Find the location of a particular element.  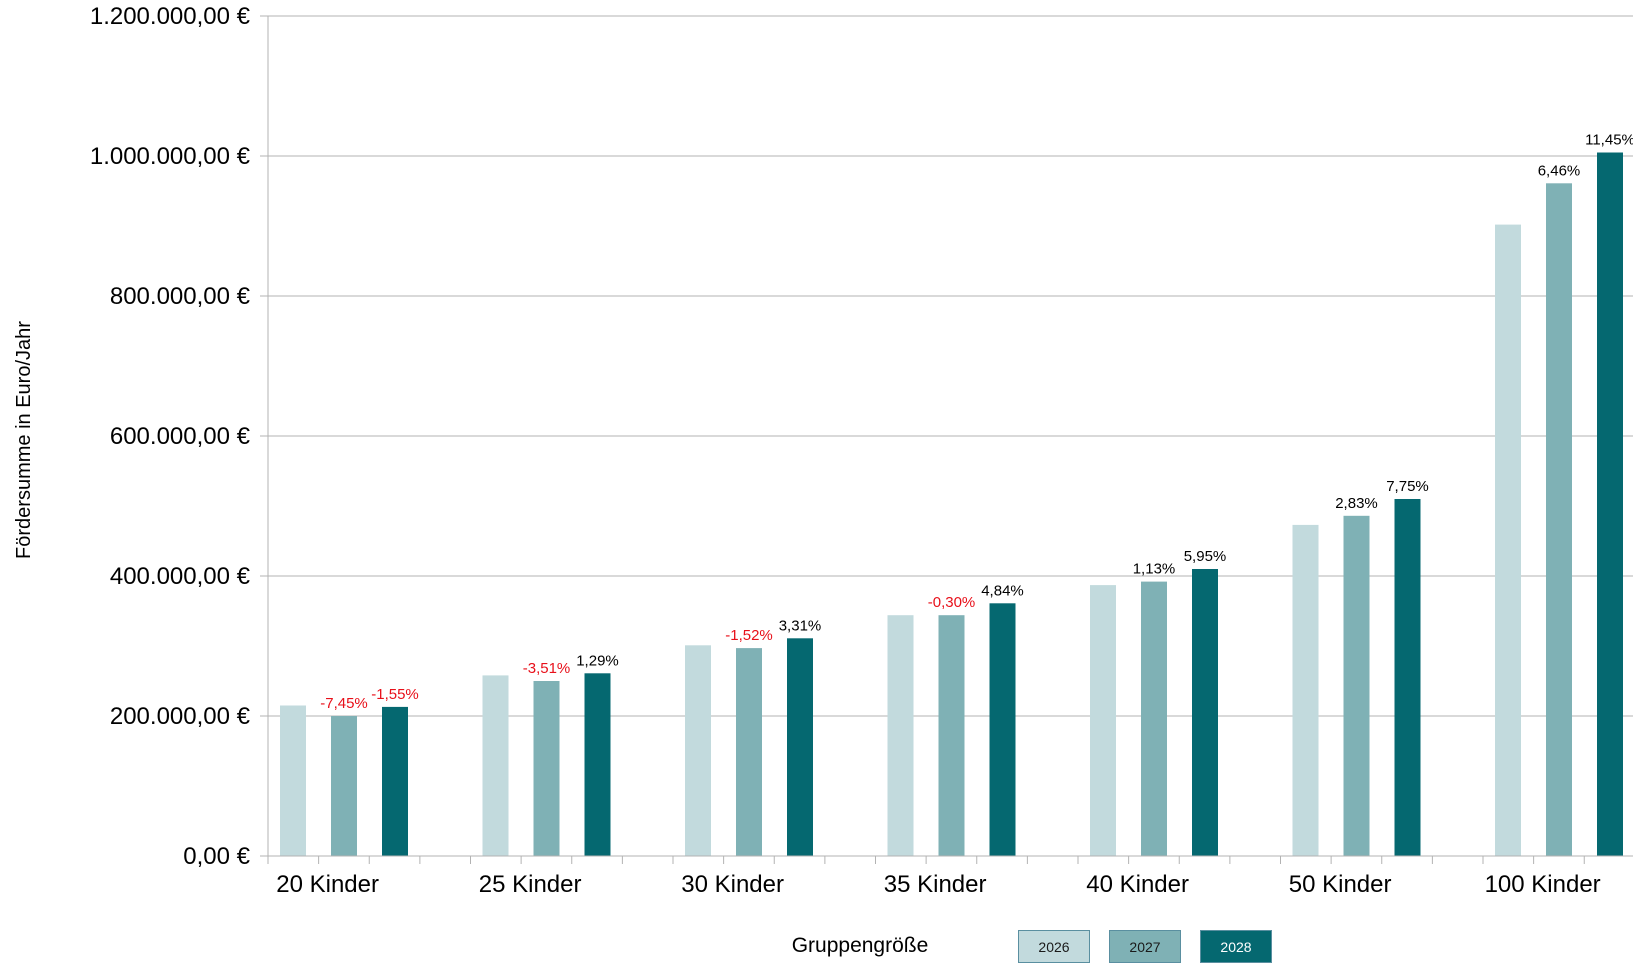

x-category-label: 40 Kinder is located at coordinates (1137, 884).